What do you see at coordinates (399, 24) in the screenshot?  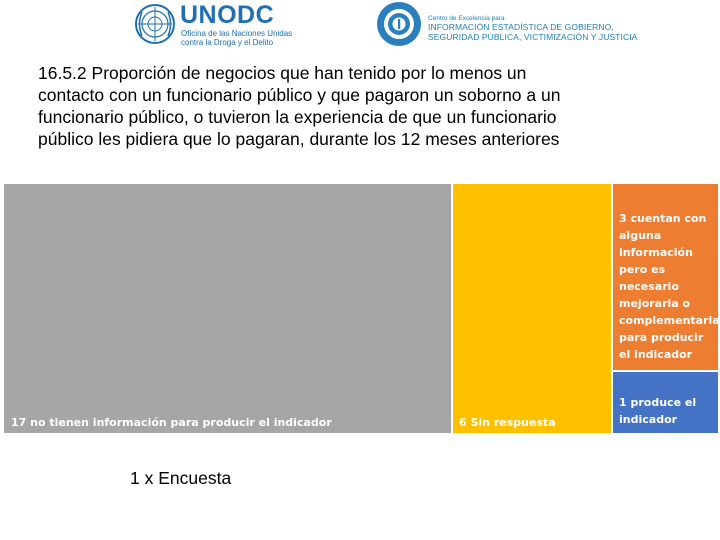 I see `centro-excelencia-emblem-icon` at bounding box center [399, 24].